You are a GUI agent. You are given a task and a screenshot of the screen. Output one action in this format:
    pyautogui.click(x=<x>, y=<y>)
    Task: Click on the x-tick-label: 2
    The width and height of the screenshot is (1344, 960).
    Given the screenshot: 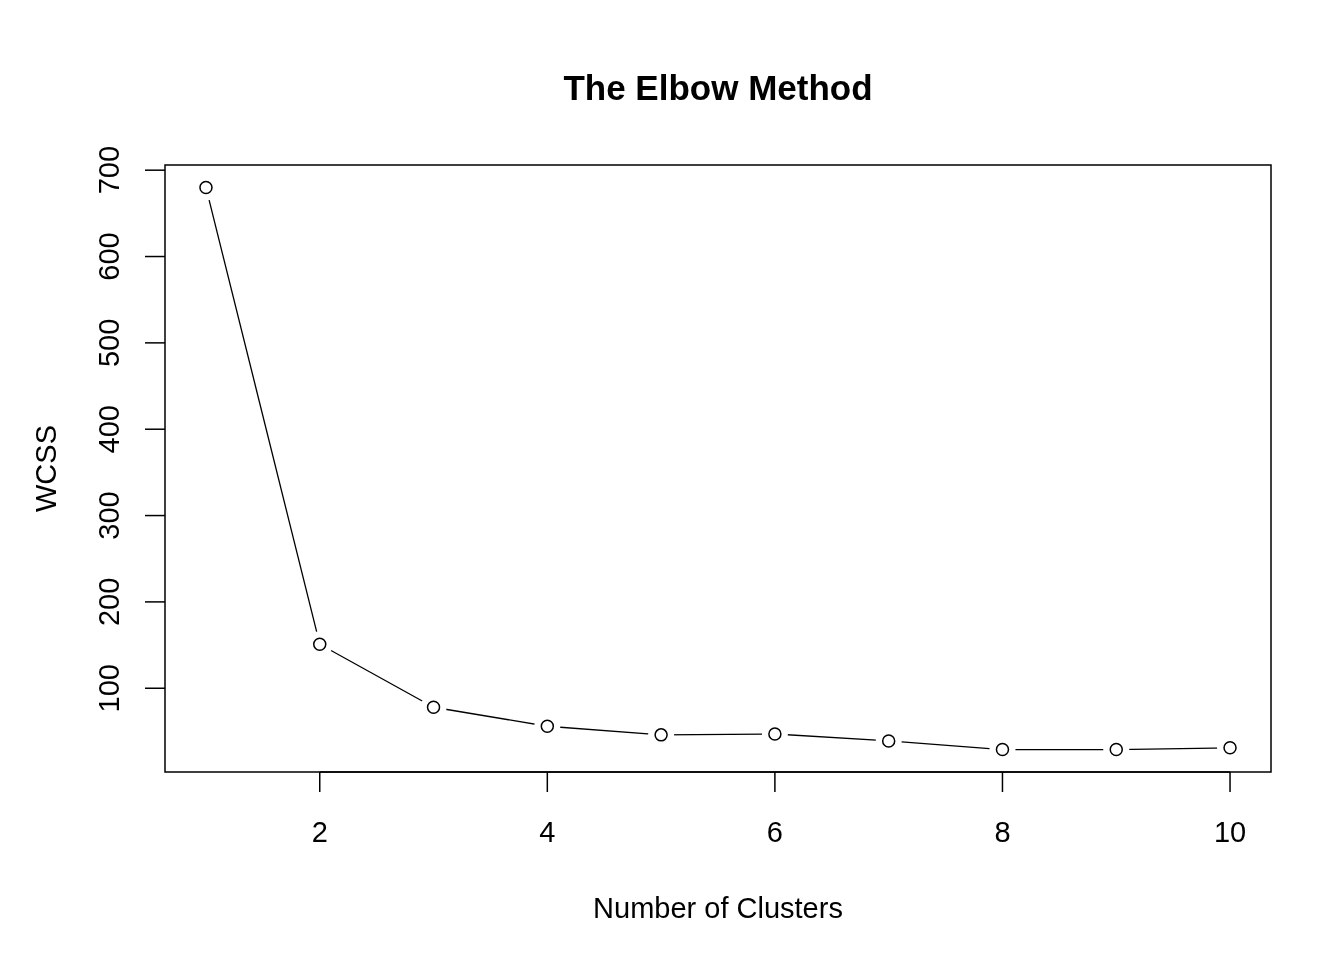 What is the action you would take?
    pyautogui.click(x=319, y=832)
    